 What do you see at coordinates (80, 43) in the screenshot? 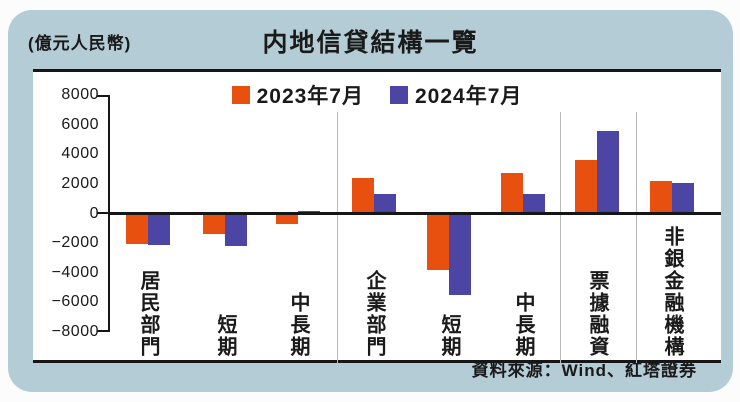
I see `axis-unit-label: (億元人民幣)` at bounding box center [80, 43].